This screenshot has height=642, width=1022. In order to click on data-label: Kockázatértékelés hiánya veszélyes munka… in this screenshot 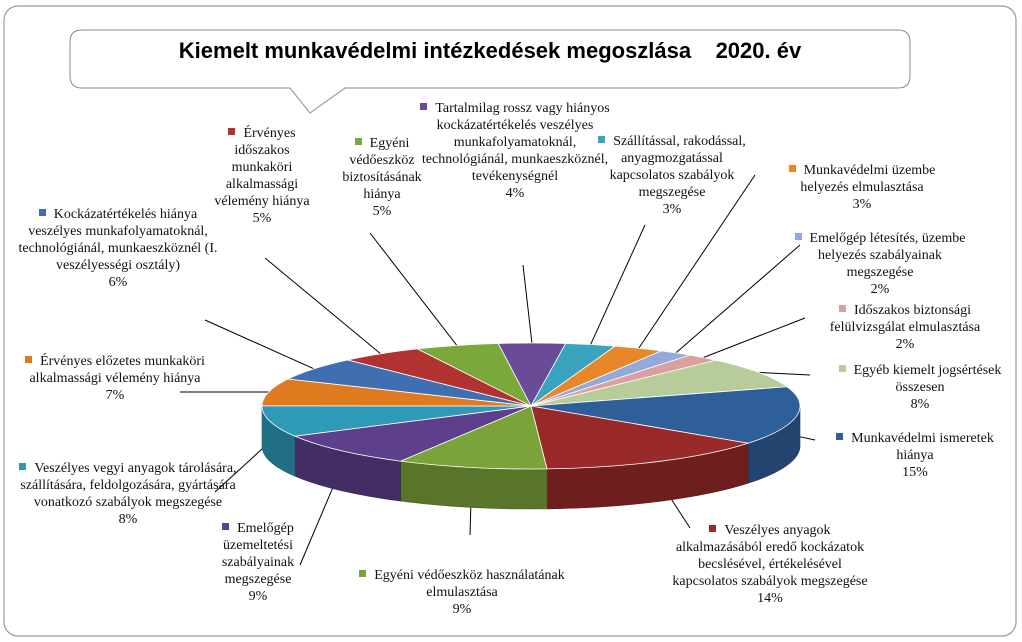, I will do `click(118, 248)`.